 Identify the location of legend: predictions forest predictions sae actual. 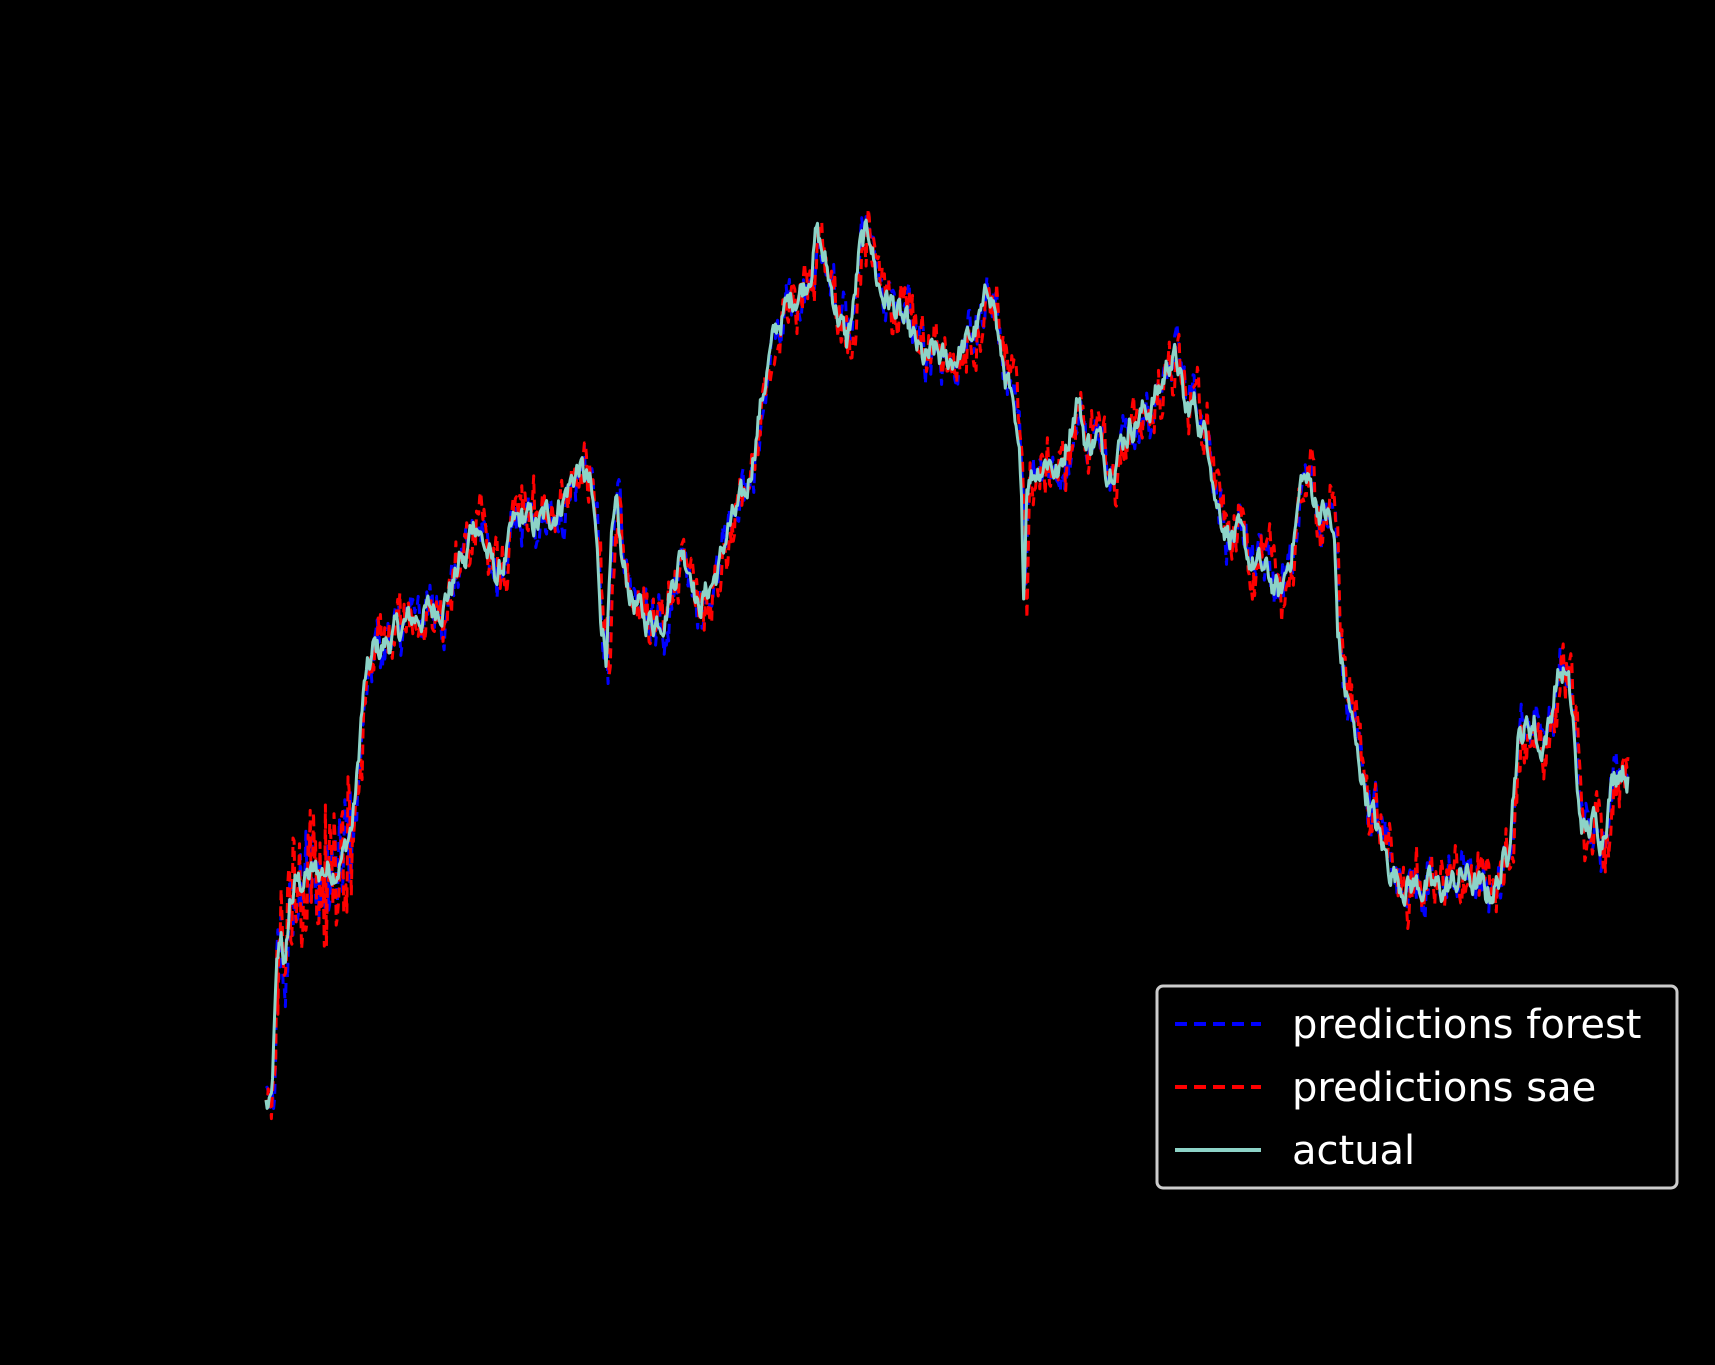
(1417, 1087).